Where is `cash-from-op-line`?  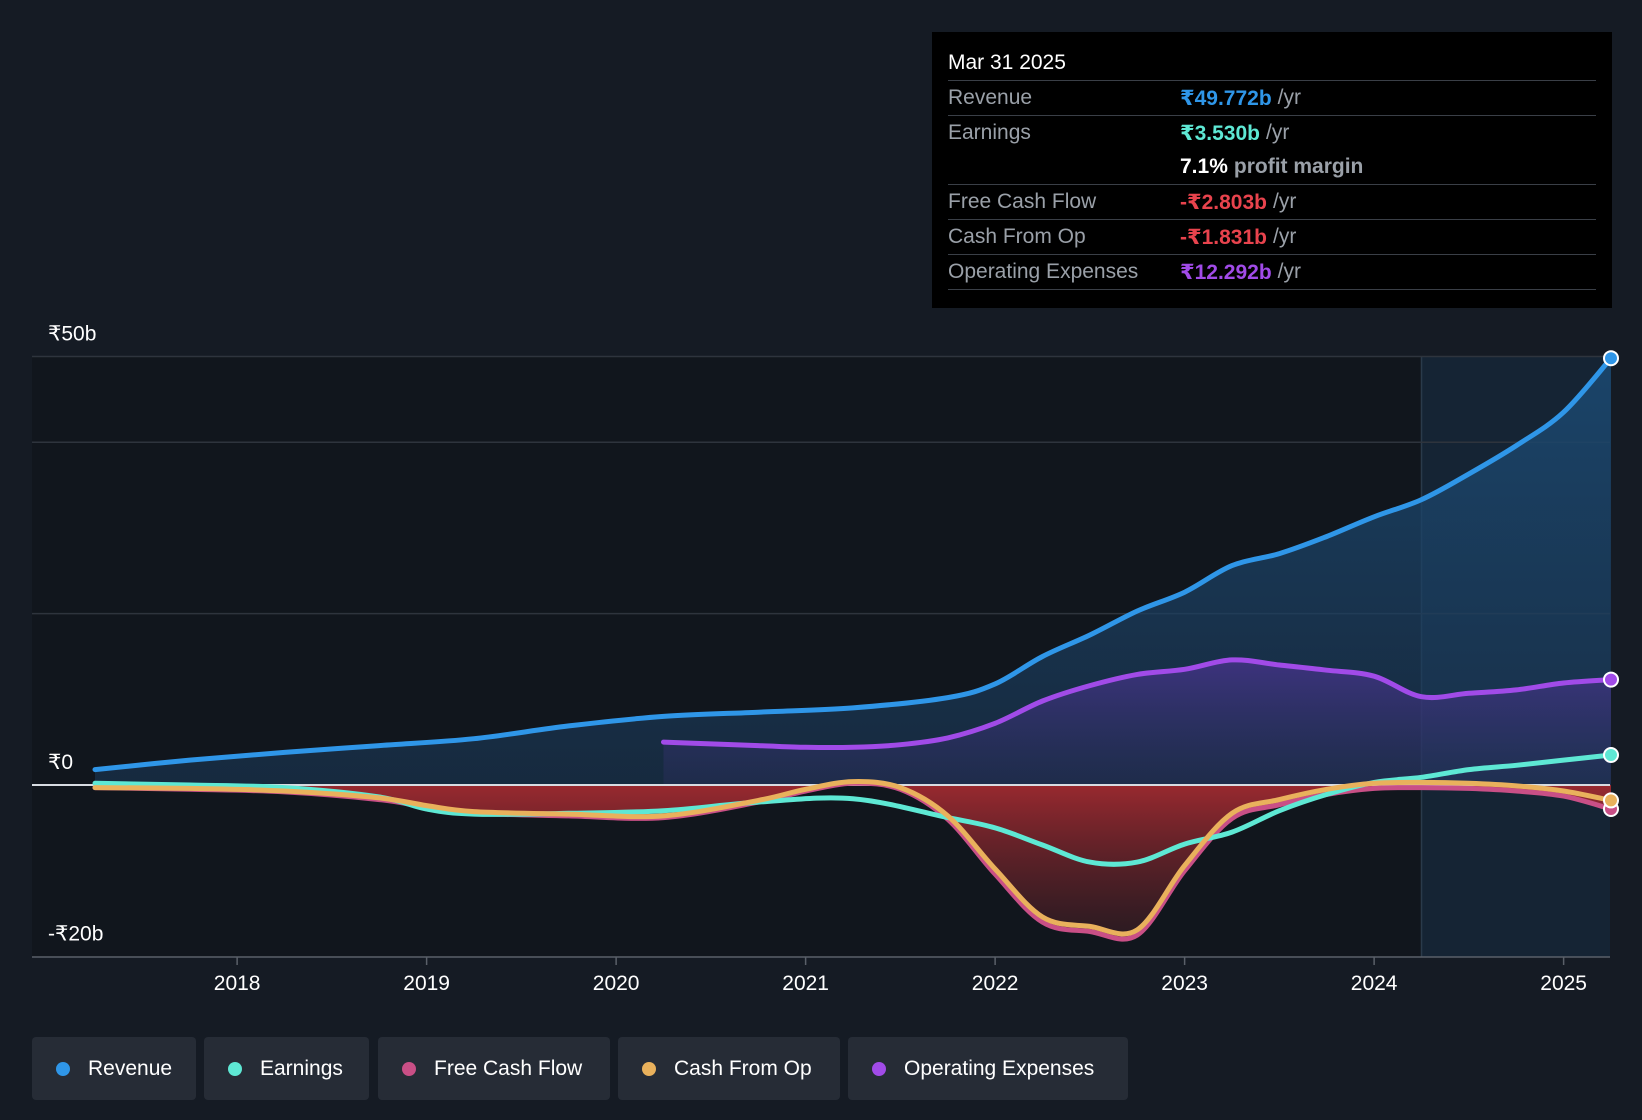
cash-from-op-line is located at coordinates (853, 858).